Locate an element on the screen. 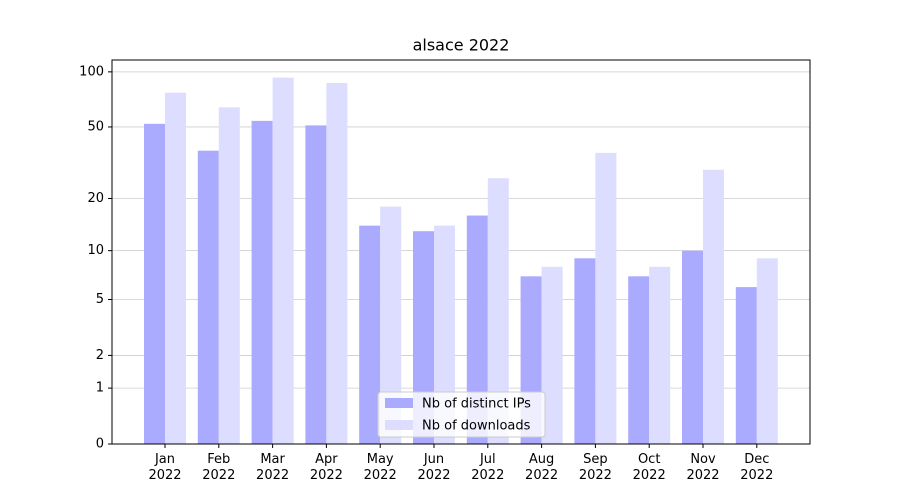 This screenshot has width=900, height=500. x-tick-label-box: Nov 2022 is located at coordinates (703, 467).